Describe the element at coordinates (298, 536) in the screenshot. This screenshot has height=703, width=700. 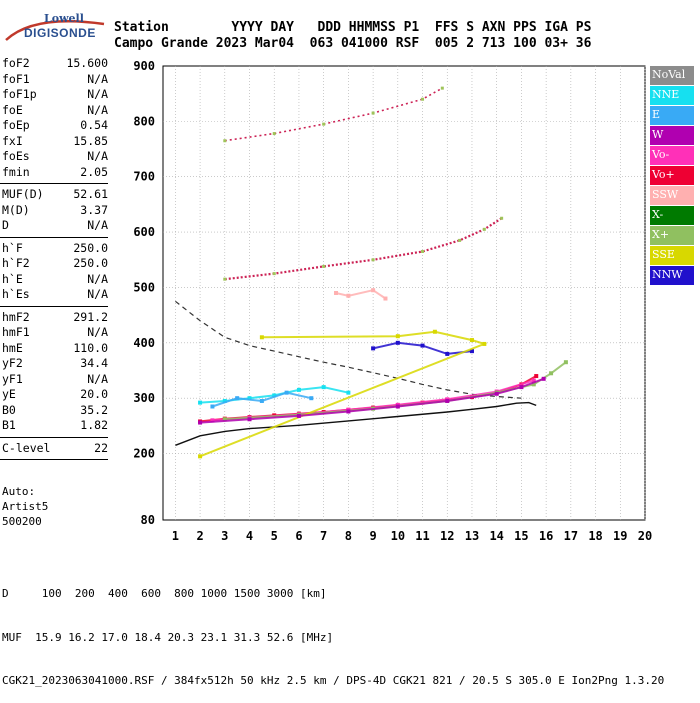
I see `x-tick-label: 6` at that location.